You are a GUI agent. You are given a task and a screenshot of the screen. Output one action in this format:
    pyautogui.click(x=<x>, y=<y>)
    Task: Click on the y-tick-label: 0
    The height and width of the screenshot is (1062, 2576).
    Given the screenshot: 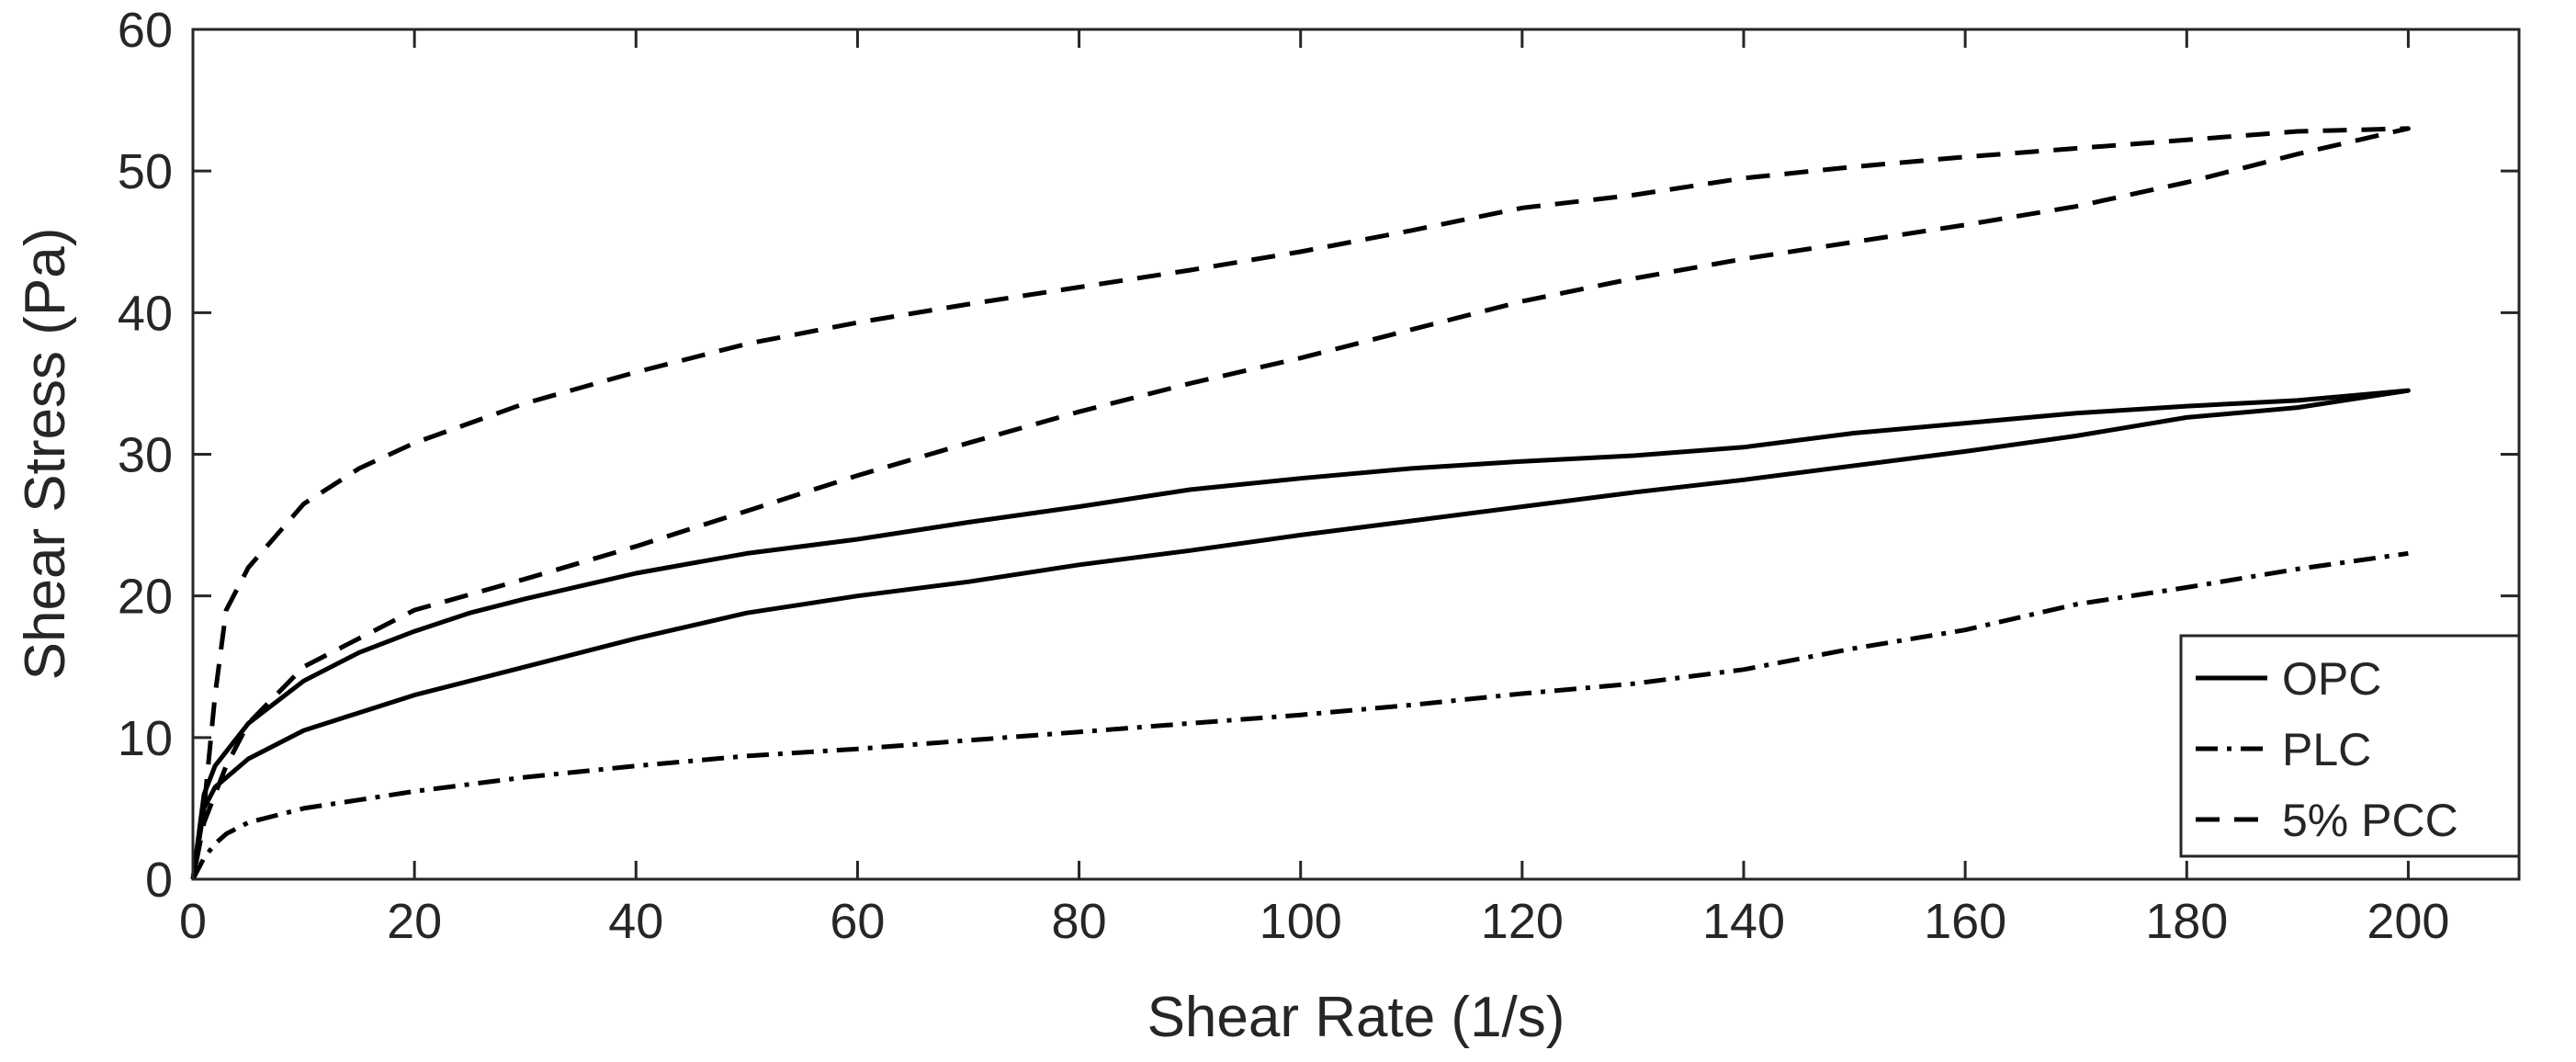 What is the action you would take?
    pyautogui.click(x=159, y=880)
    